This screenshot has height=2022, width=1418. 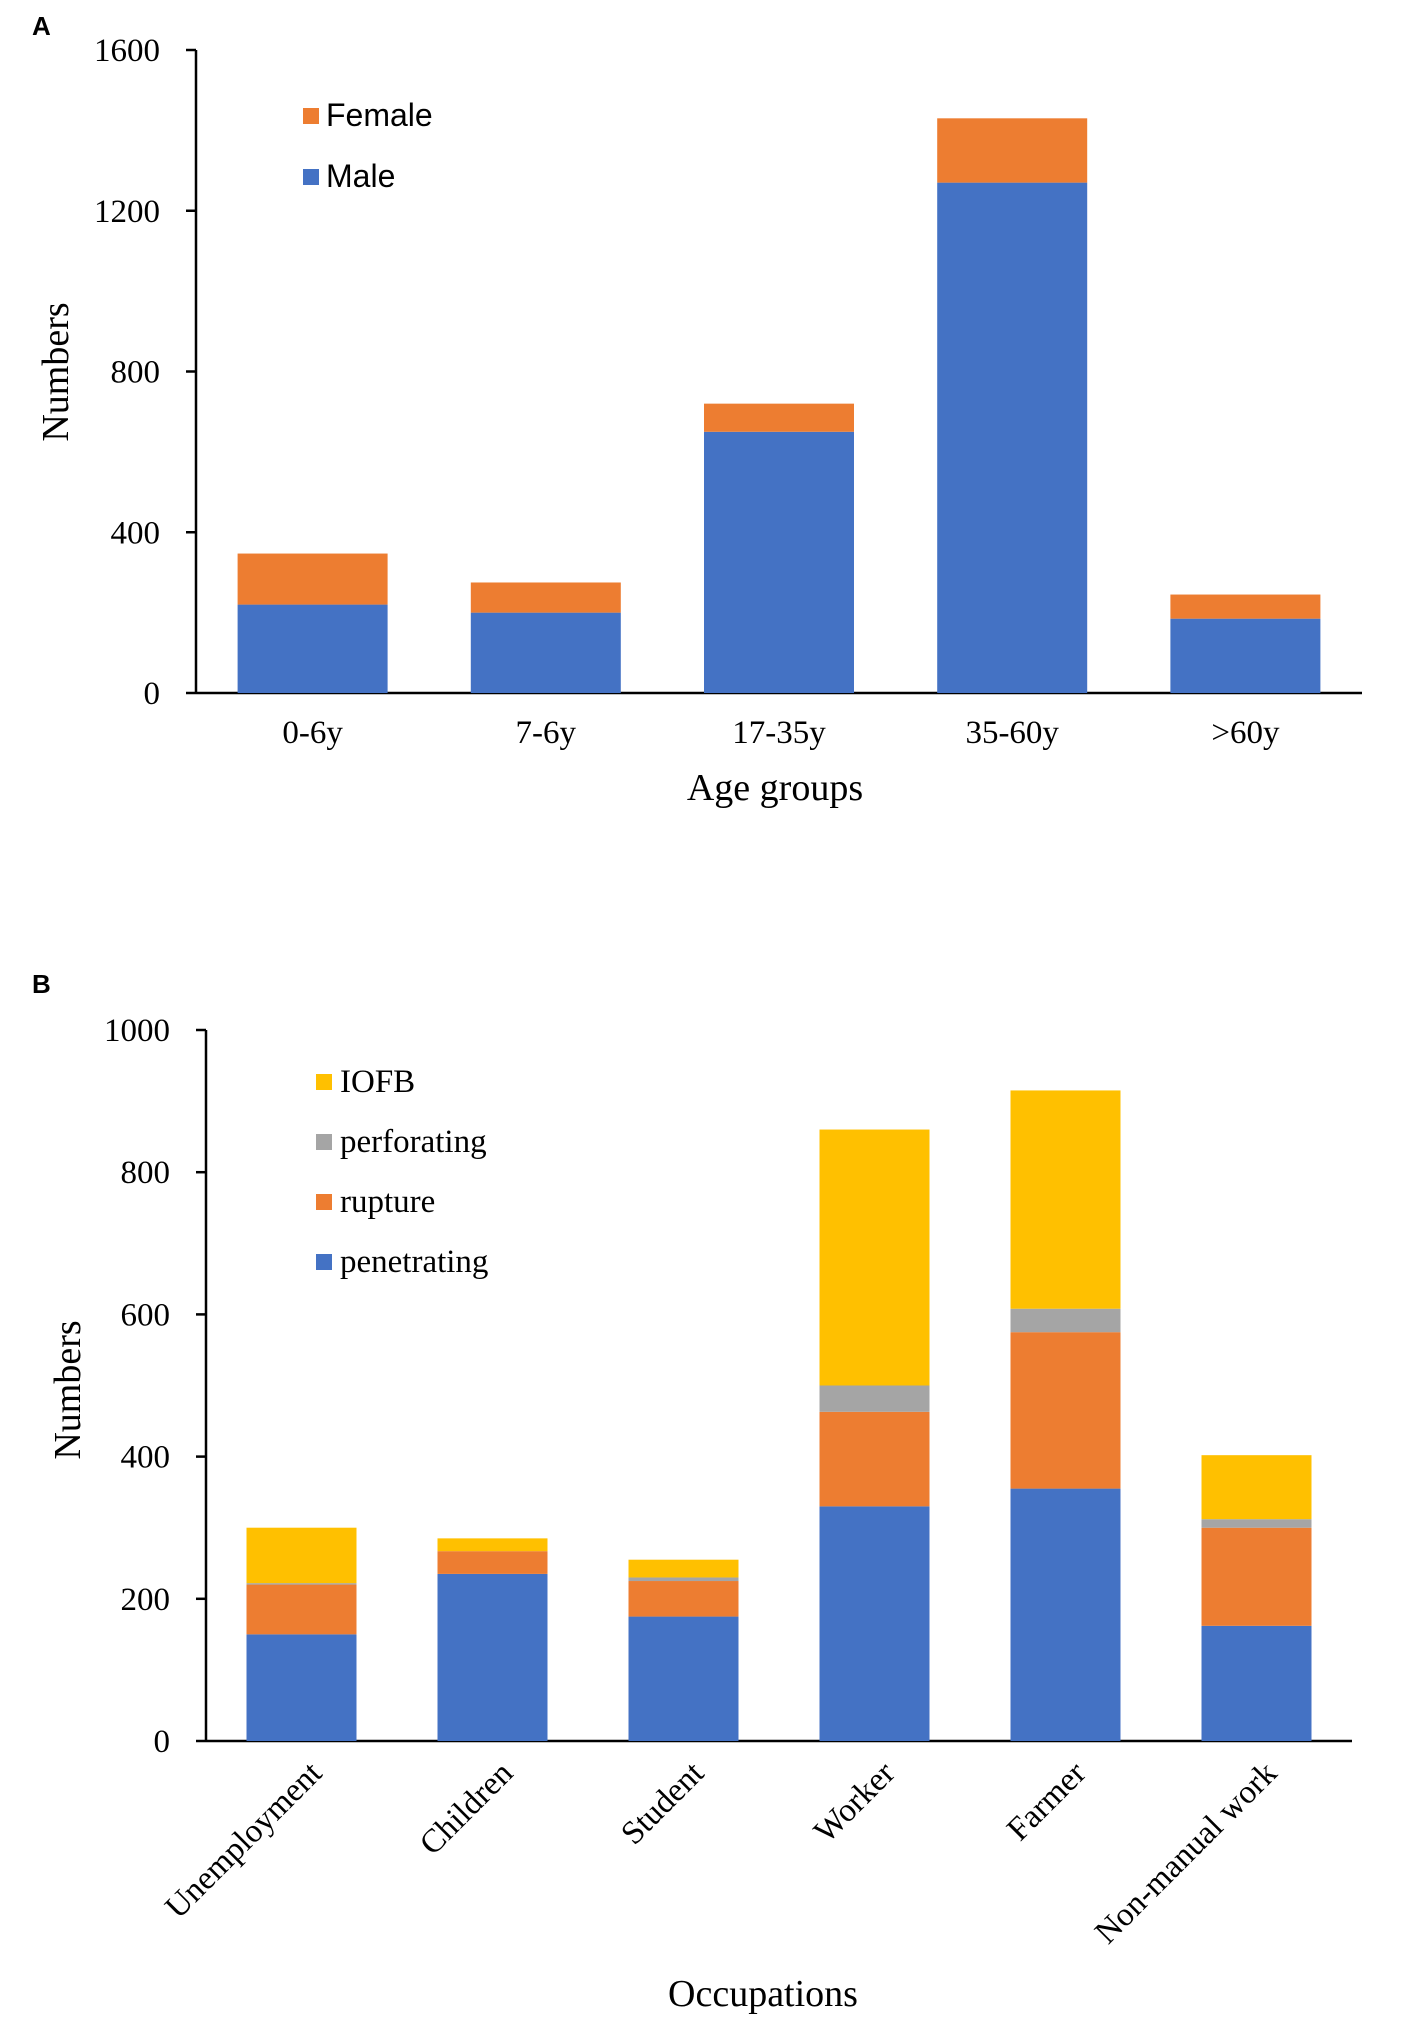 I want to click on bar-student-rupture, so click(x=683, y=1599).